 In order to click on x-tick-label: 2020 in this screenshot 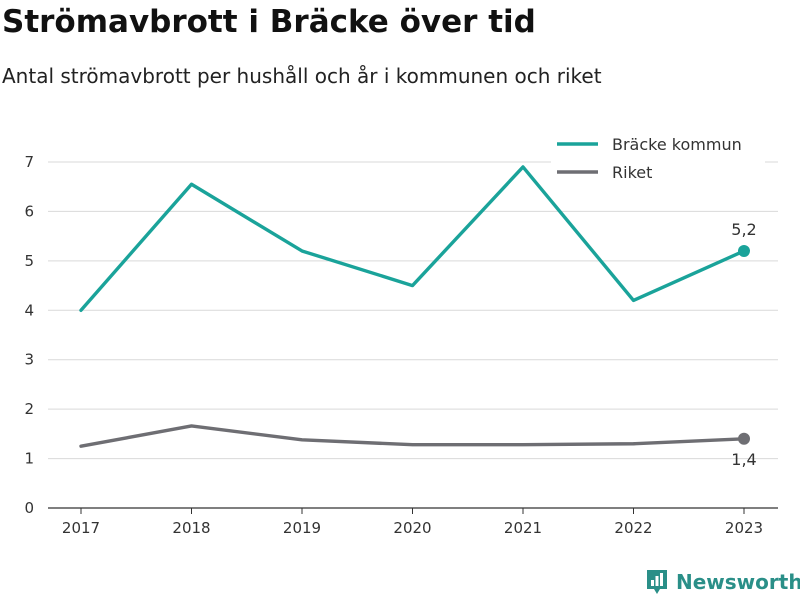, I will do `click(412, 528)`.